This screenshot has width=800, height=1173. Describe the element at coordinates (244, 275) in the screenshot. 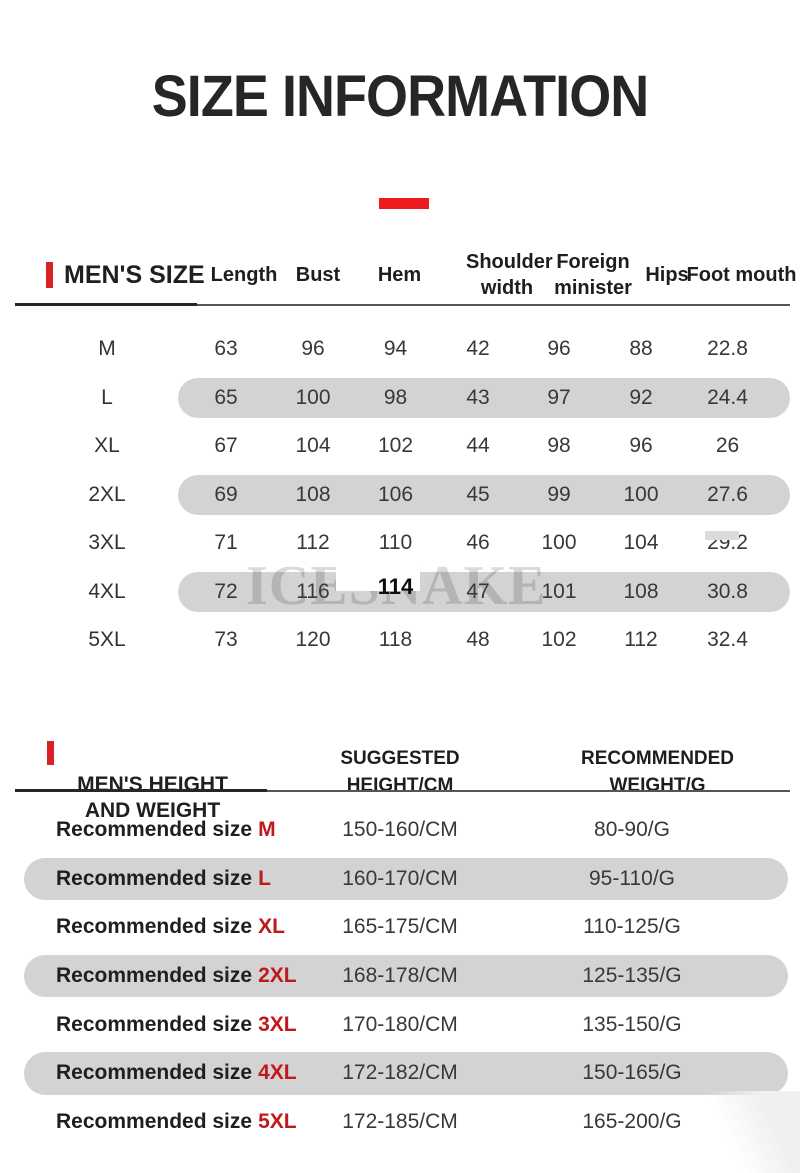

I see `column-header-length: Length` at that location.